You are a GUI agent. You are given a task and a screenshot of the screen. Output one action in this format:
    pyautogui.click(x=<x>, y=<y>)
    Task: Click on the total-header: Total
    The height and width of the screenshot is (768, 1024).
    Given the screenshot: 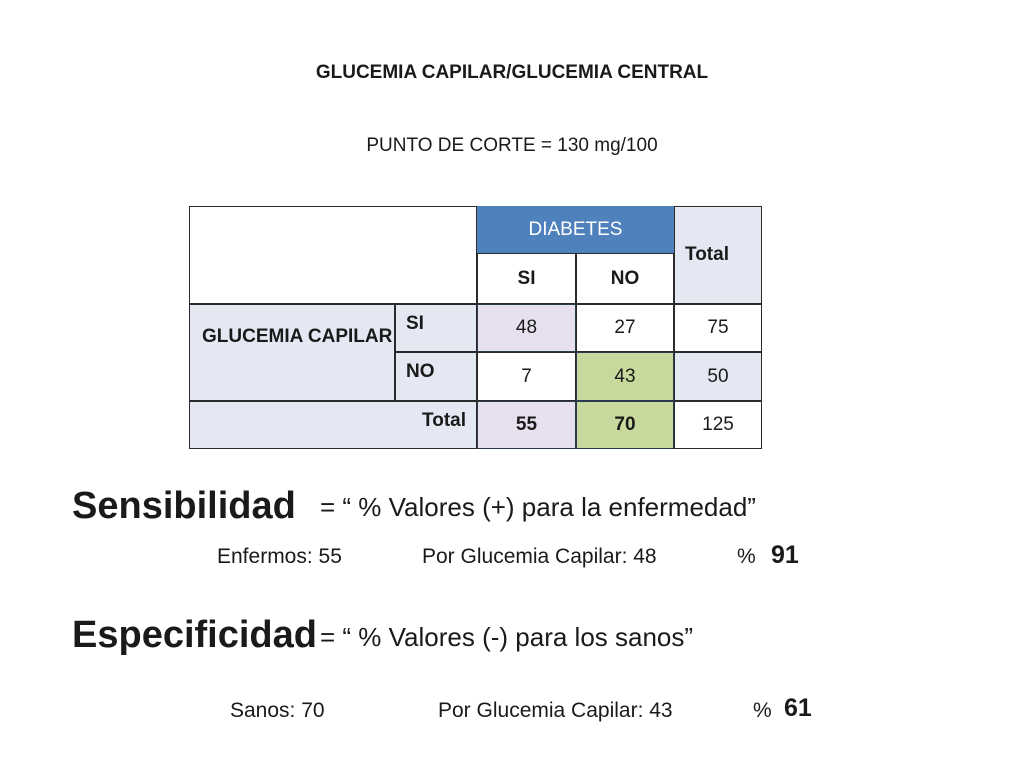 What is the action you would take?
    pyautogui.click(x=718, y=255)
    